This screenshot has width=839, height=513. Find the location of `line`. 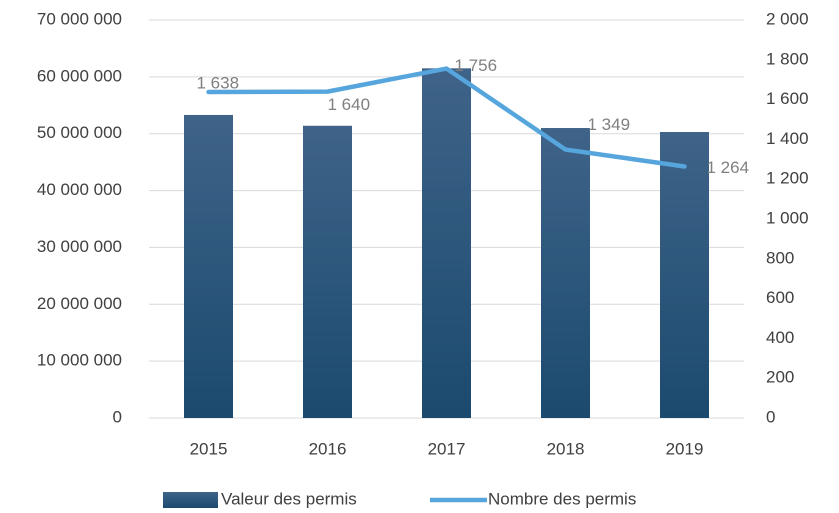

line is located at coordinates (446, 117).